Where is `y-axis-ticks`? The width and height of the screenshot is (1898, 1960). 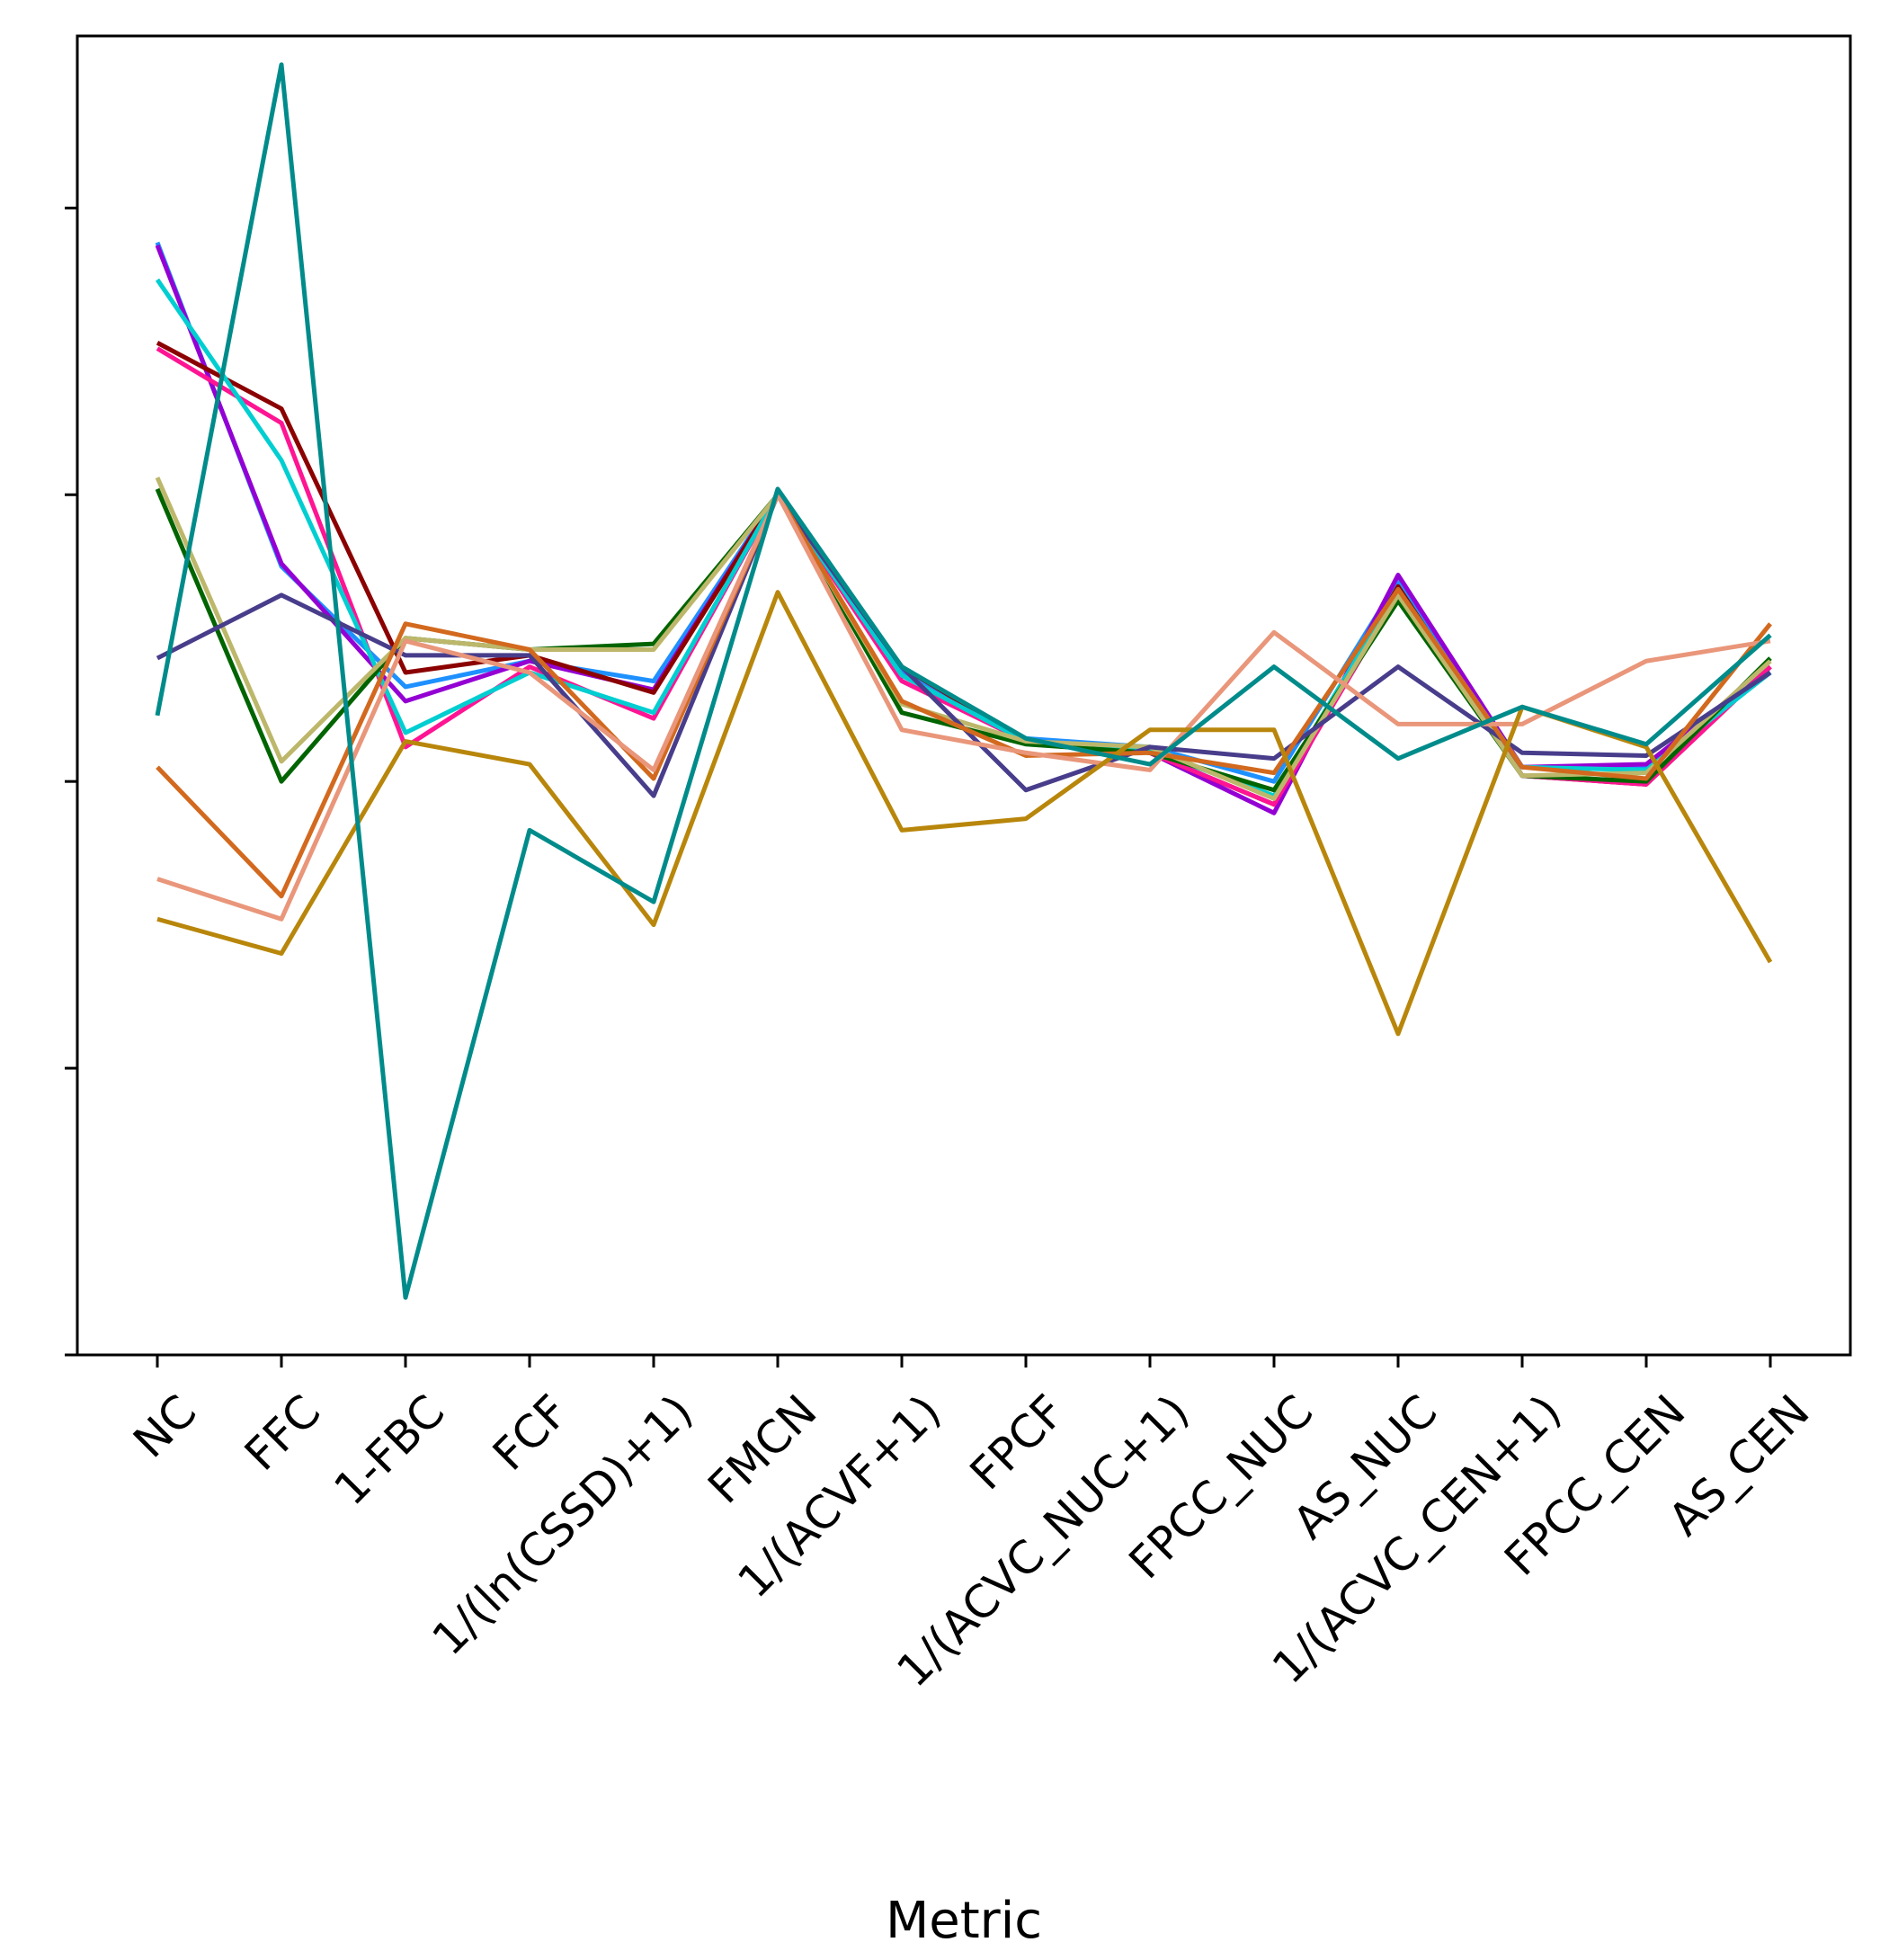
y-axis-ticks is located at coordinates (71, 781).